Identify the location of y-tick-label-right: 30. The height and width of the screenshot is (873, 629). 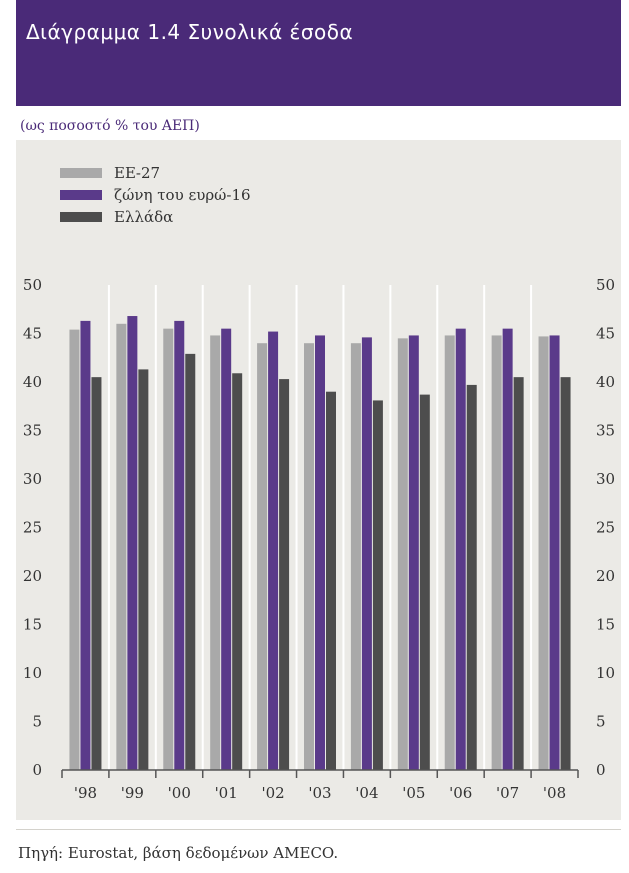
(605, 479).